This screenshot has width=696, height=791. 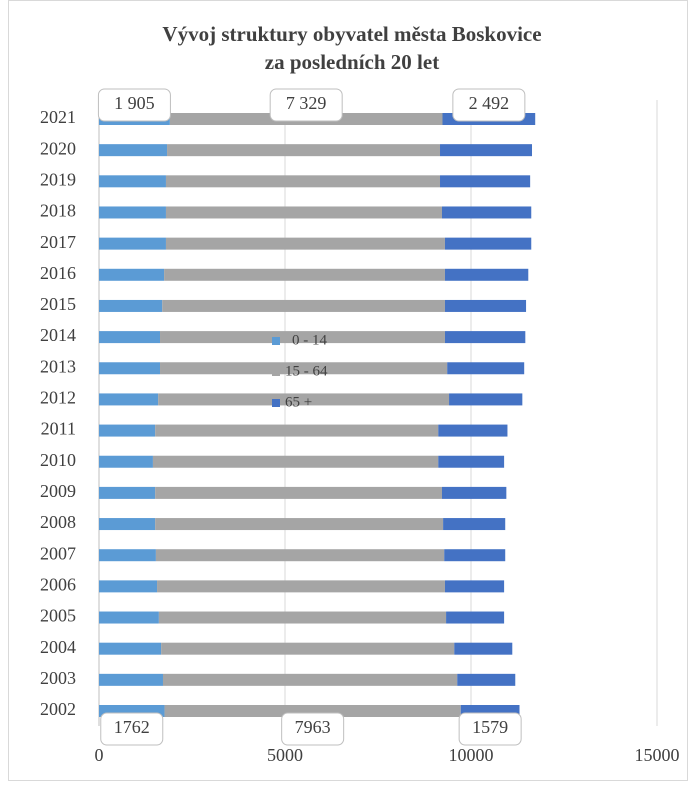 I want to click on x-tick-label: 0, so click(x=99, y=755).